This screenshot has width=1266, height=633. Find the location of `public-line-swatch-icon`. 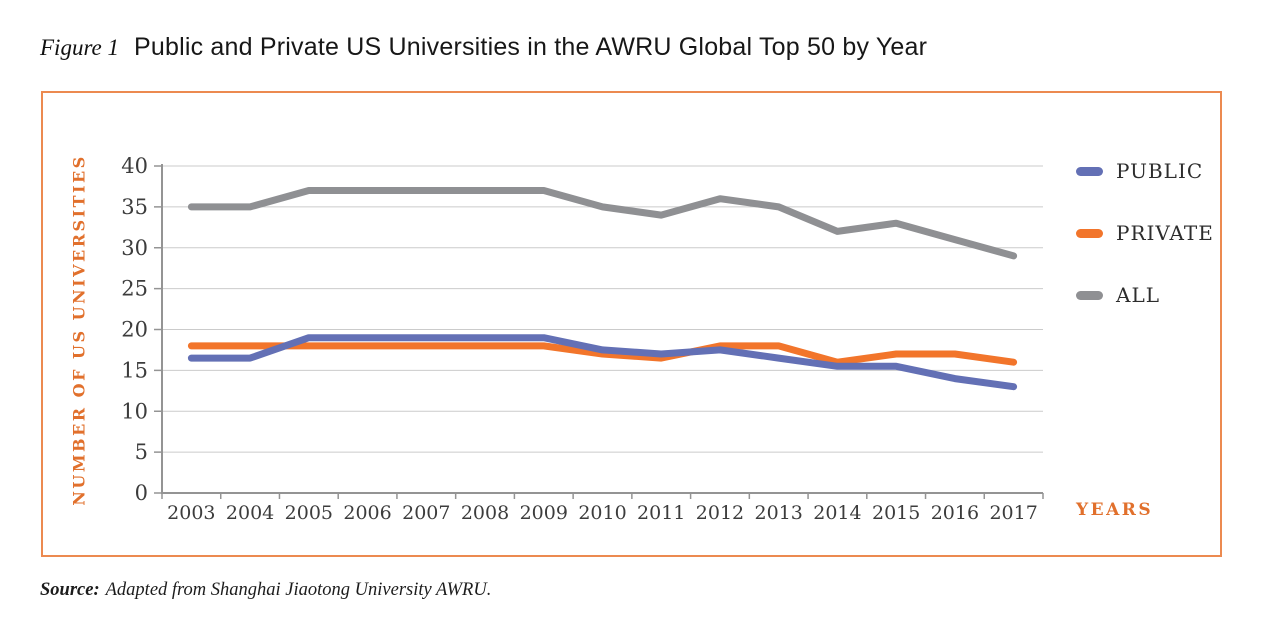

public-line-swatch-icon is located at coordinates (1089, 171).